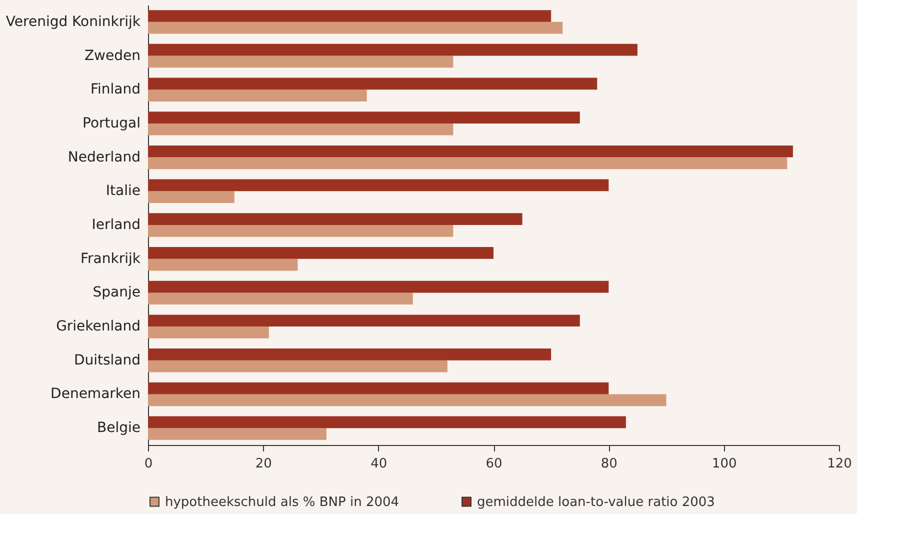  Describe the element at coordinates (494, 464) in the screenshot. I see `x-tick-label: 60` at that location.